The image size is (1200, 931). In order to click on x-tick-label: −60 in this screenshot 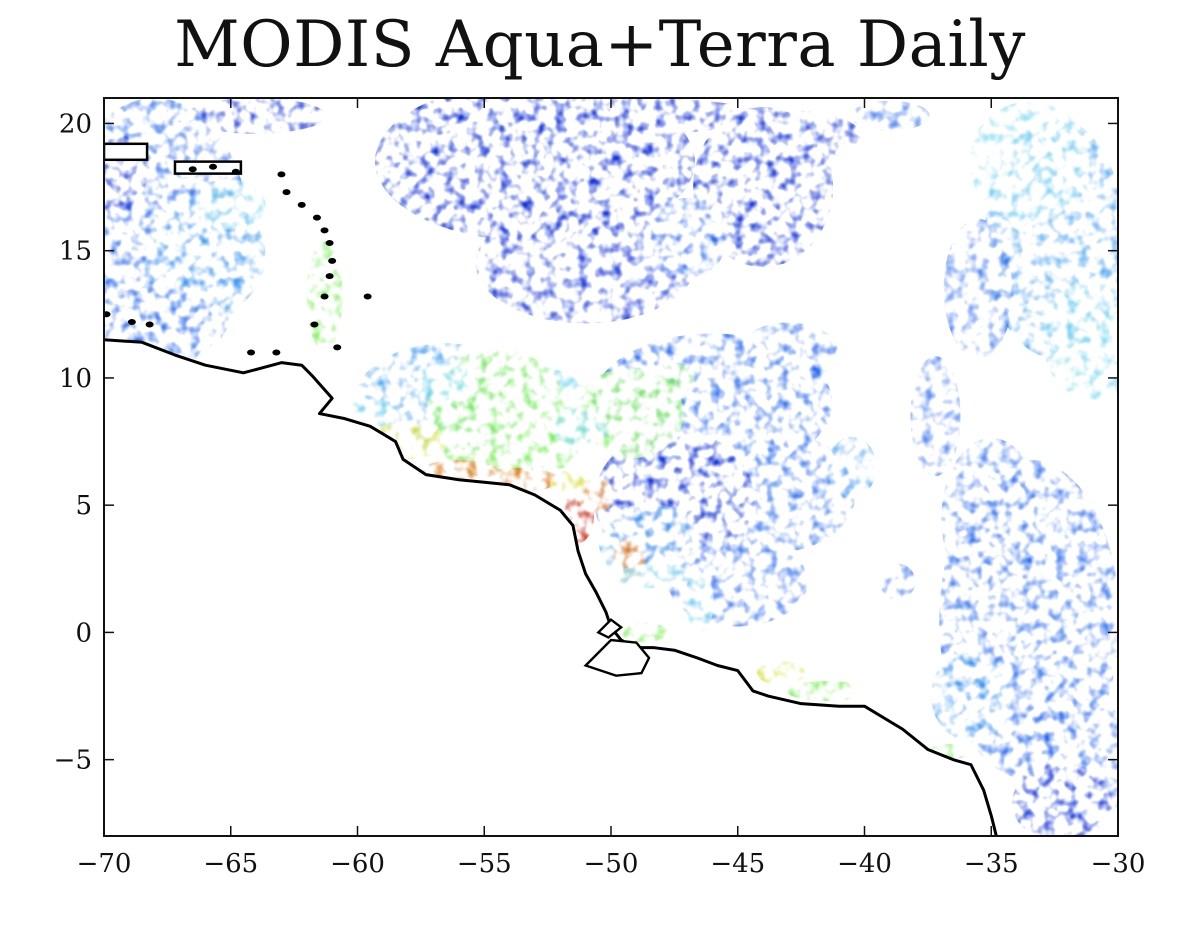, I will do `click(357, 864)`.